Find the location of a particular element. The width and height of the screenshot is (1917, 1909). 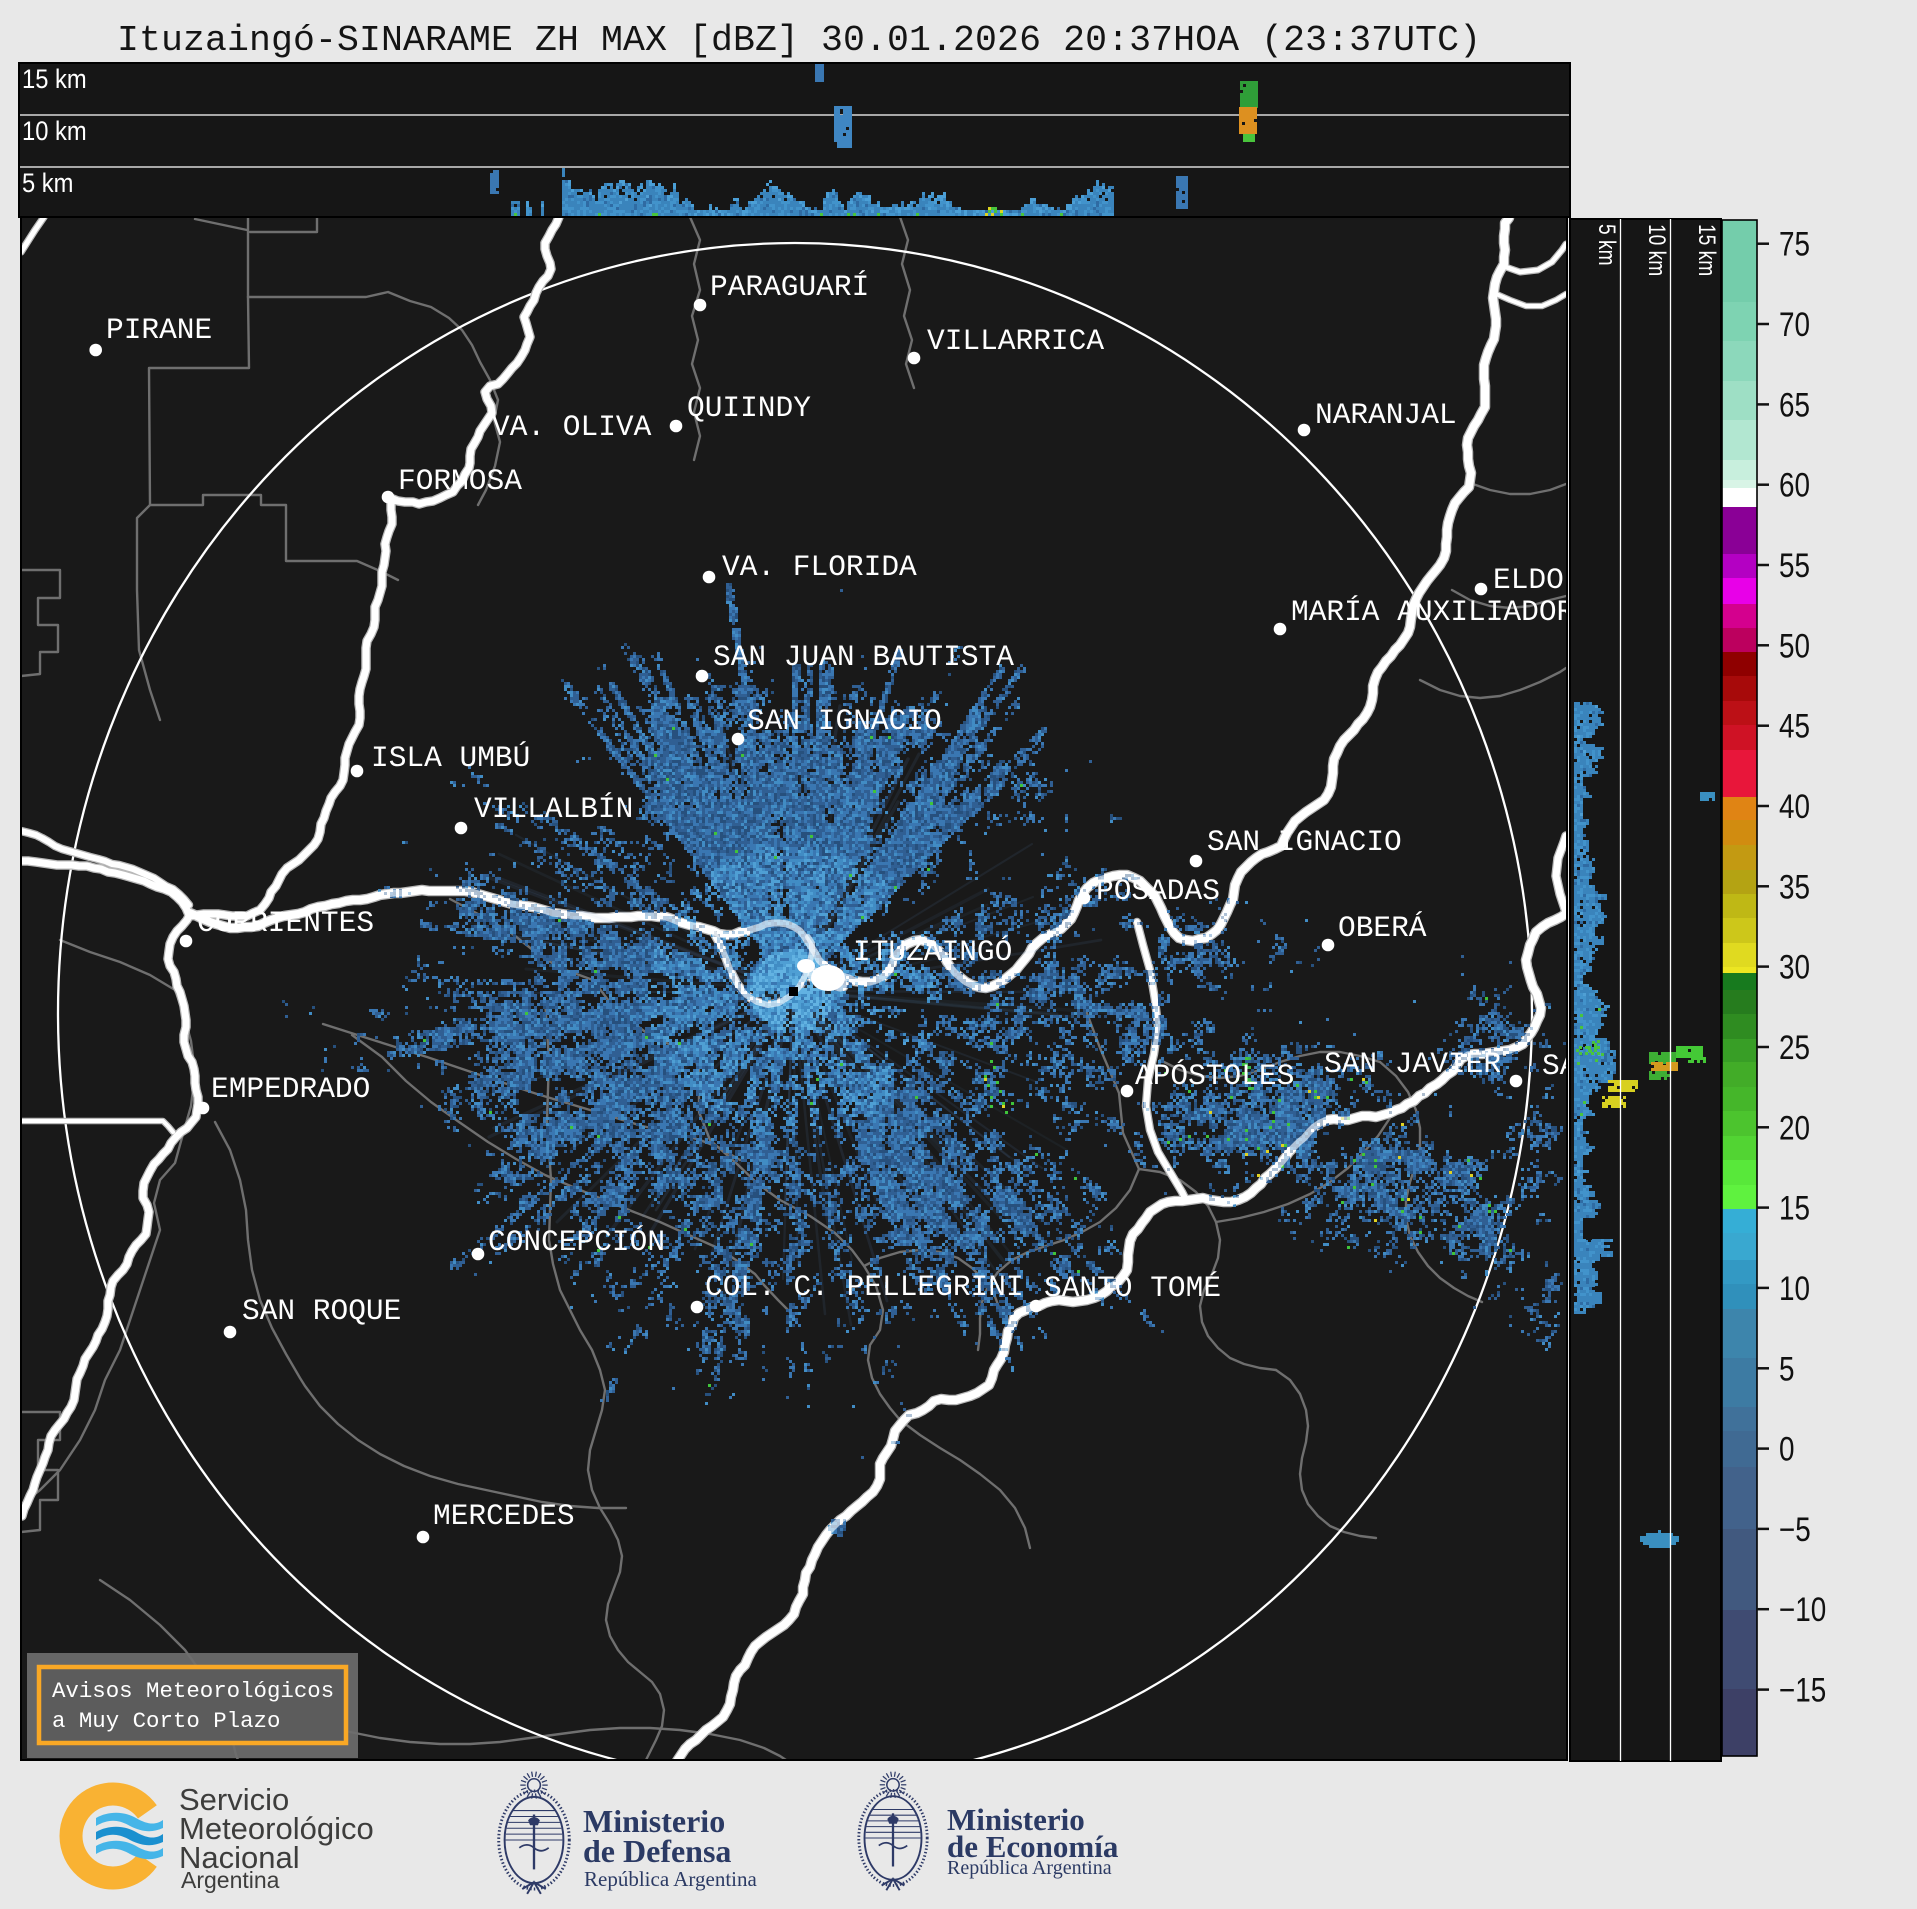

svg-text: 60 is located at coordinates (1794, 485).